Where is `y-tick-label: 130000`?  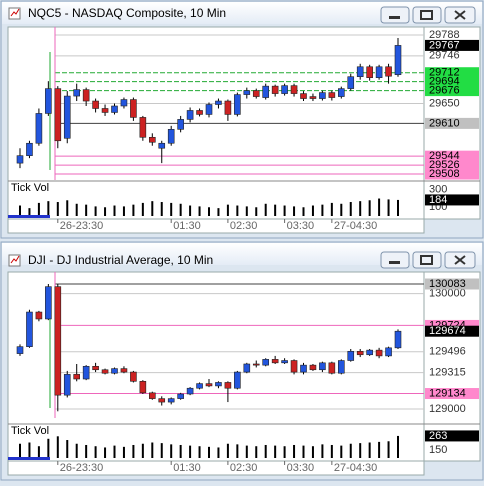
y-tick-label: 130000 is located at coordinates (447, 293).